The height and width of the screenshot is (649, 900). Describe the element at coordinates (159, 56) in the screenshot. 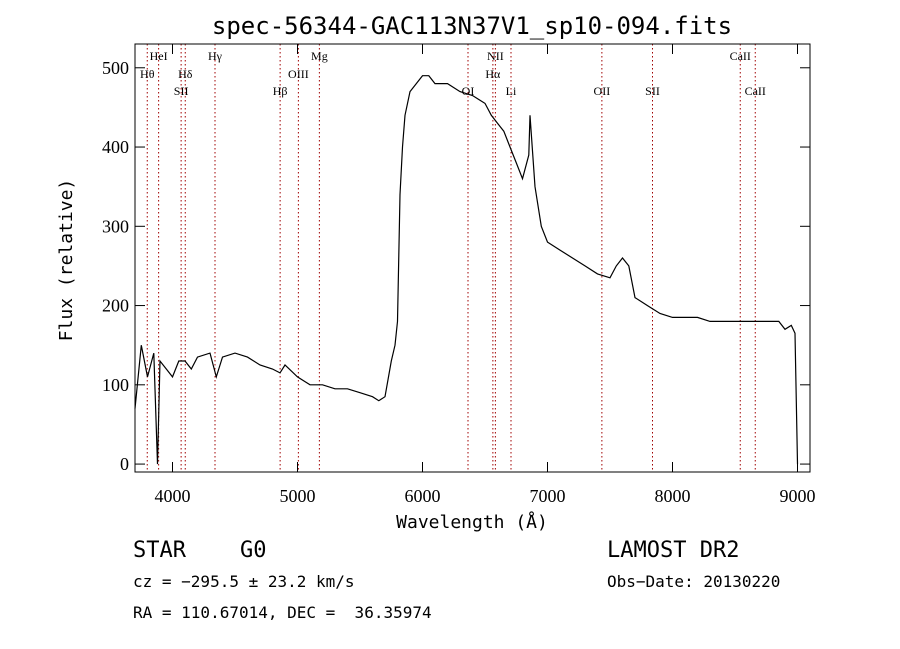

I see `spectral-line-label: HeI` at that location.